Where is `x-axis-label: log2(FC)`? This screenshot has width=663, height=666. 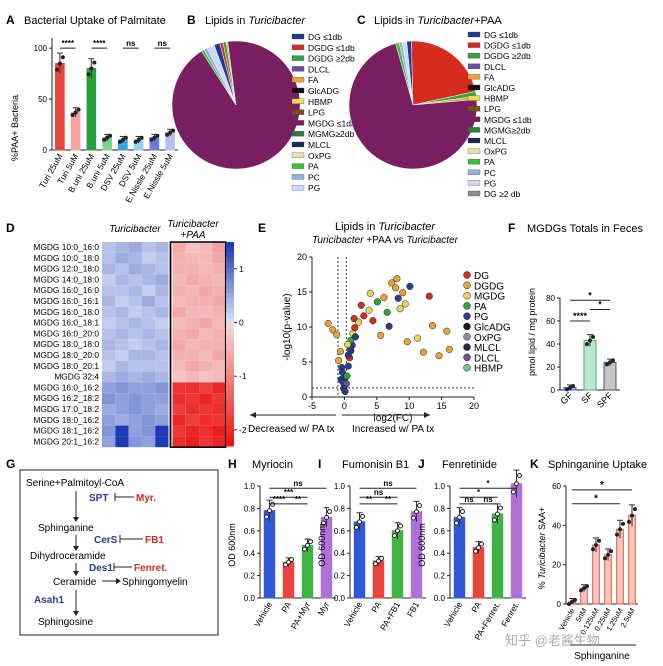
x-axis-label: log2(FC) is located at coordinates (393, 418).